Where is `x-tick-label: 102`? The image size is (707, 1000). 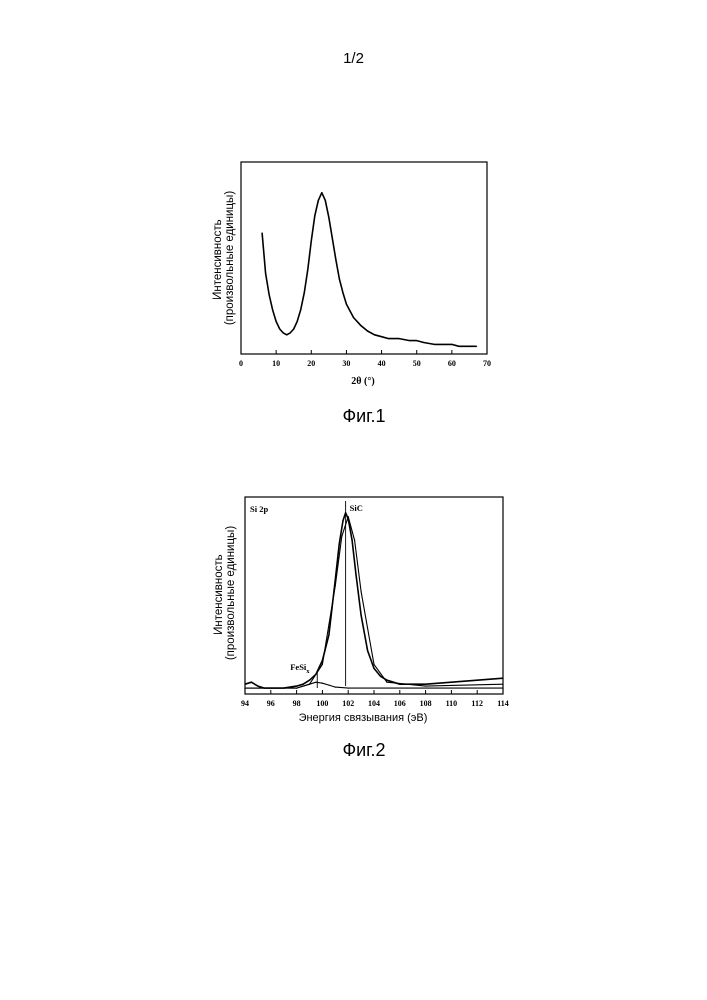
x-tick-label: 102 is located at coordinates (348, 703).